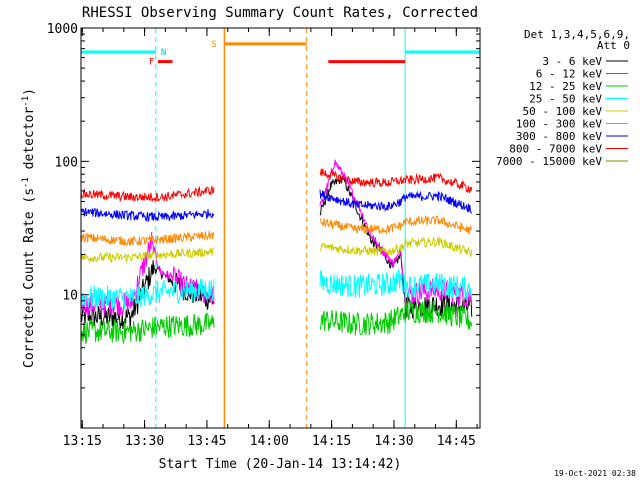 This screenshot has height=480, width=640. What do you see at coordinates (613, 45) in the screenshot?
I see `legend-header: Att 0` at bounding box center [613, 45].